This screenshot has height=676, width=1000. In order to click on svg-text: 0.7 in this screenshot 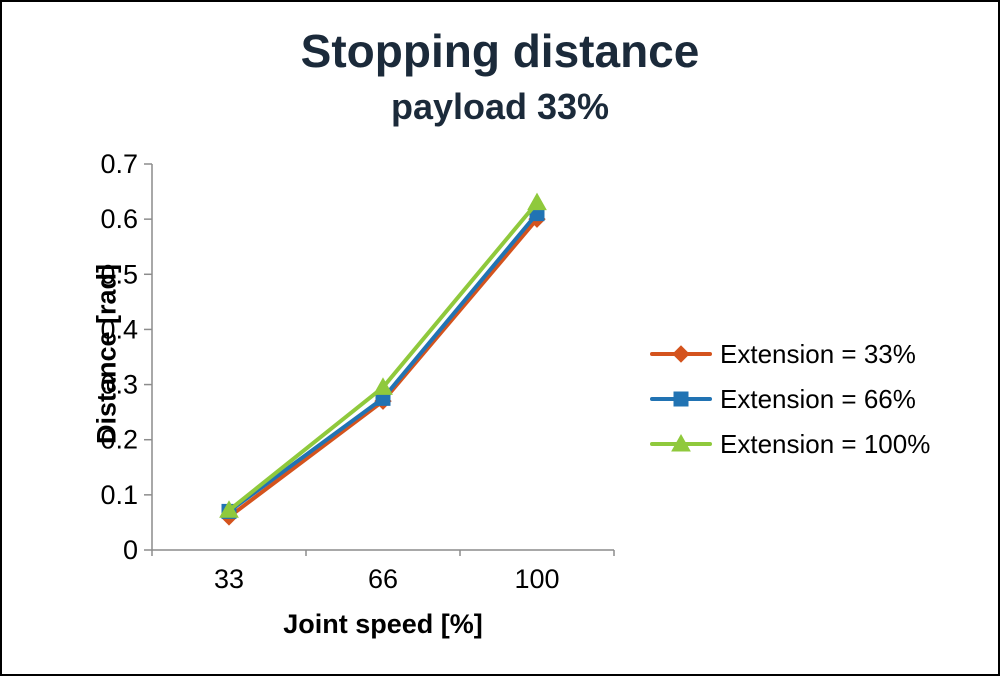, I will do `click(119, 164)`.